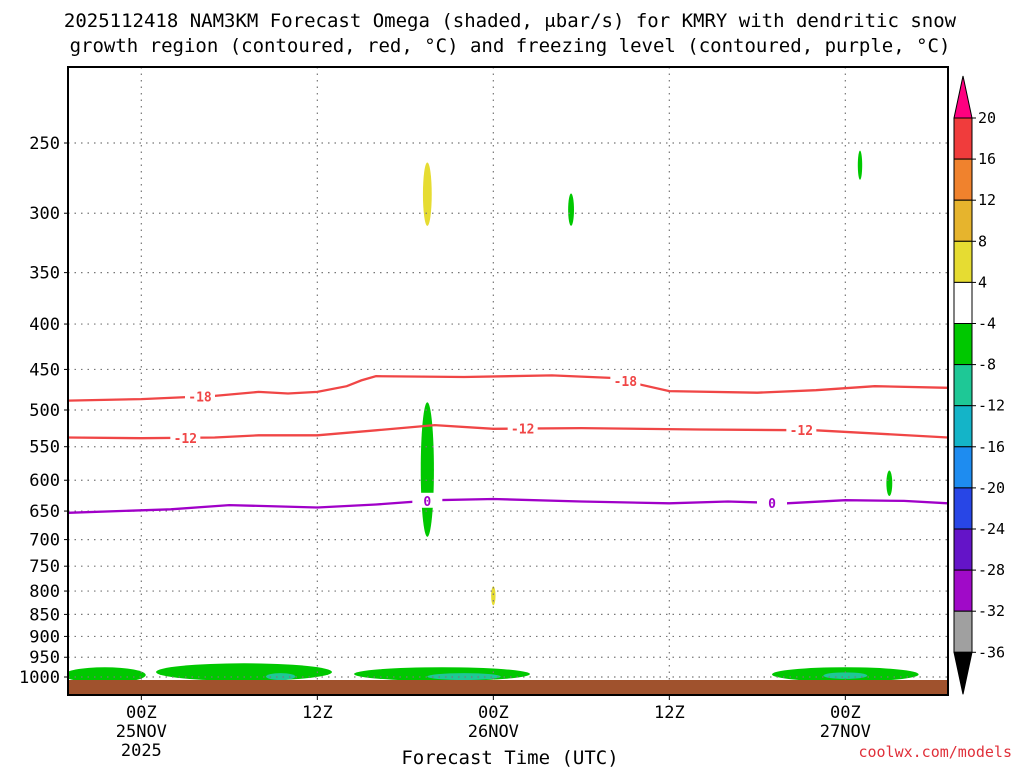 The height and width of the screenshot is (768, 1024). What do you see at coordinates (963, 673) in the screenshot?
I see `colorbar-arrow-bottom` at bounding box center [963, 673].